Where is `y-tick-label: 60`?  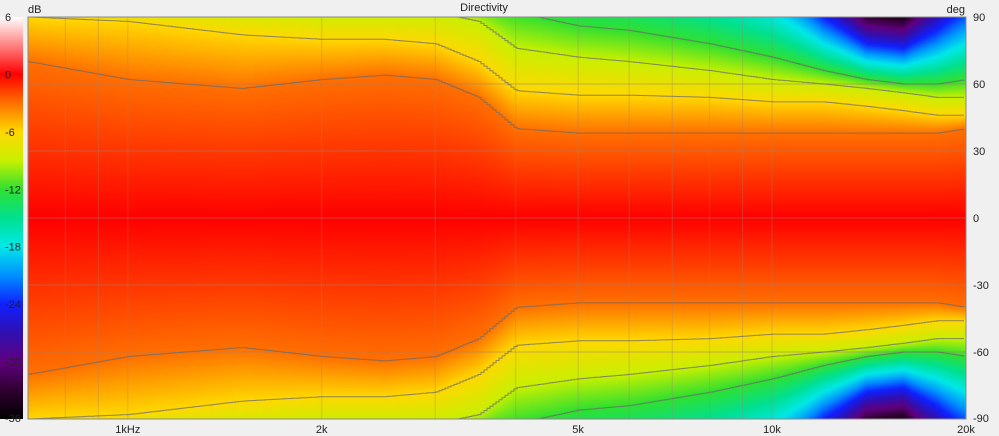 y-tick-label: 60 is located at coordinates (979, 85).